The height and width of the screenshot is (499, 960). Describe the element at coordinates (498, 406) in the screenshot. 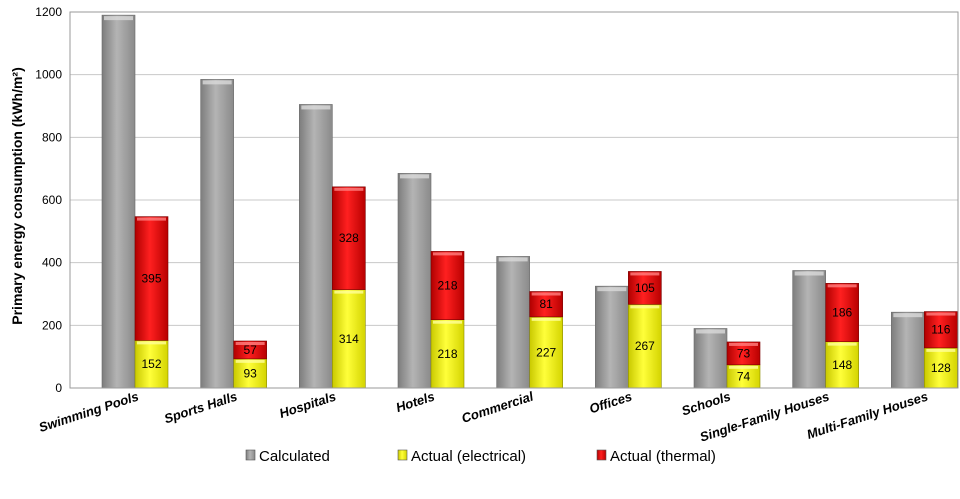

I see `x-tick-label-commercial: Commercial` at that location.